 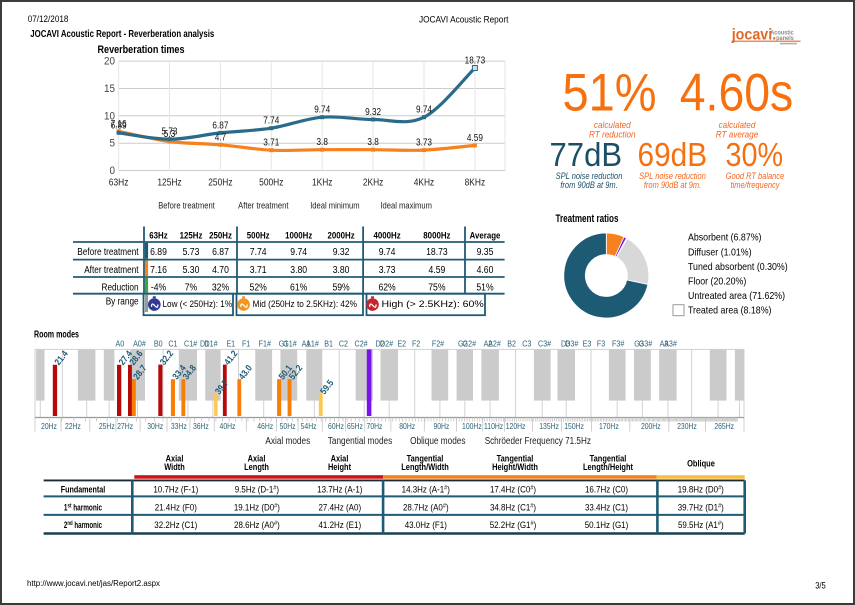 What do you see at coordinates (141, 50) in the screenshot?
I see `svg-text: Reverberation times` at bounding box center [141, 50].